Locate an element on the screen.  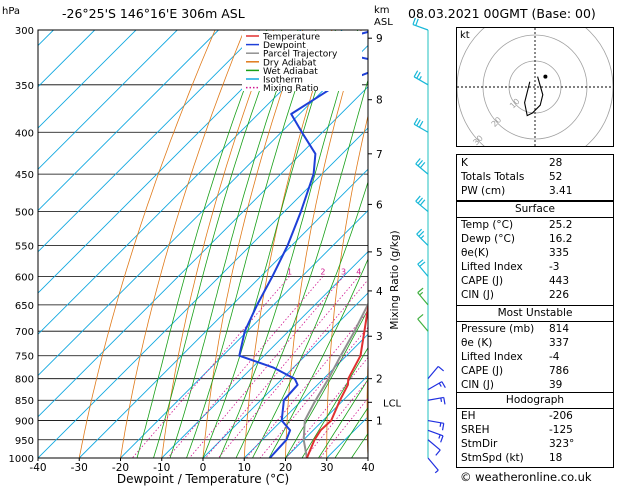
pressure-tick-label: 750 is located at coordinates (24, 357).